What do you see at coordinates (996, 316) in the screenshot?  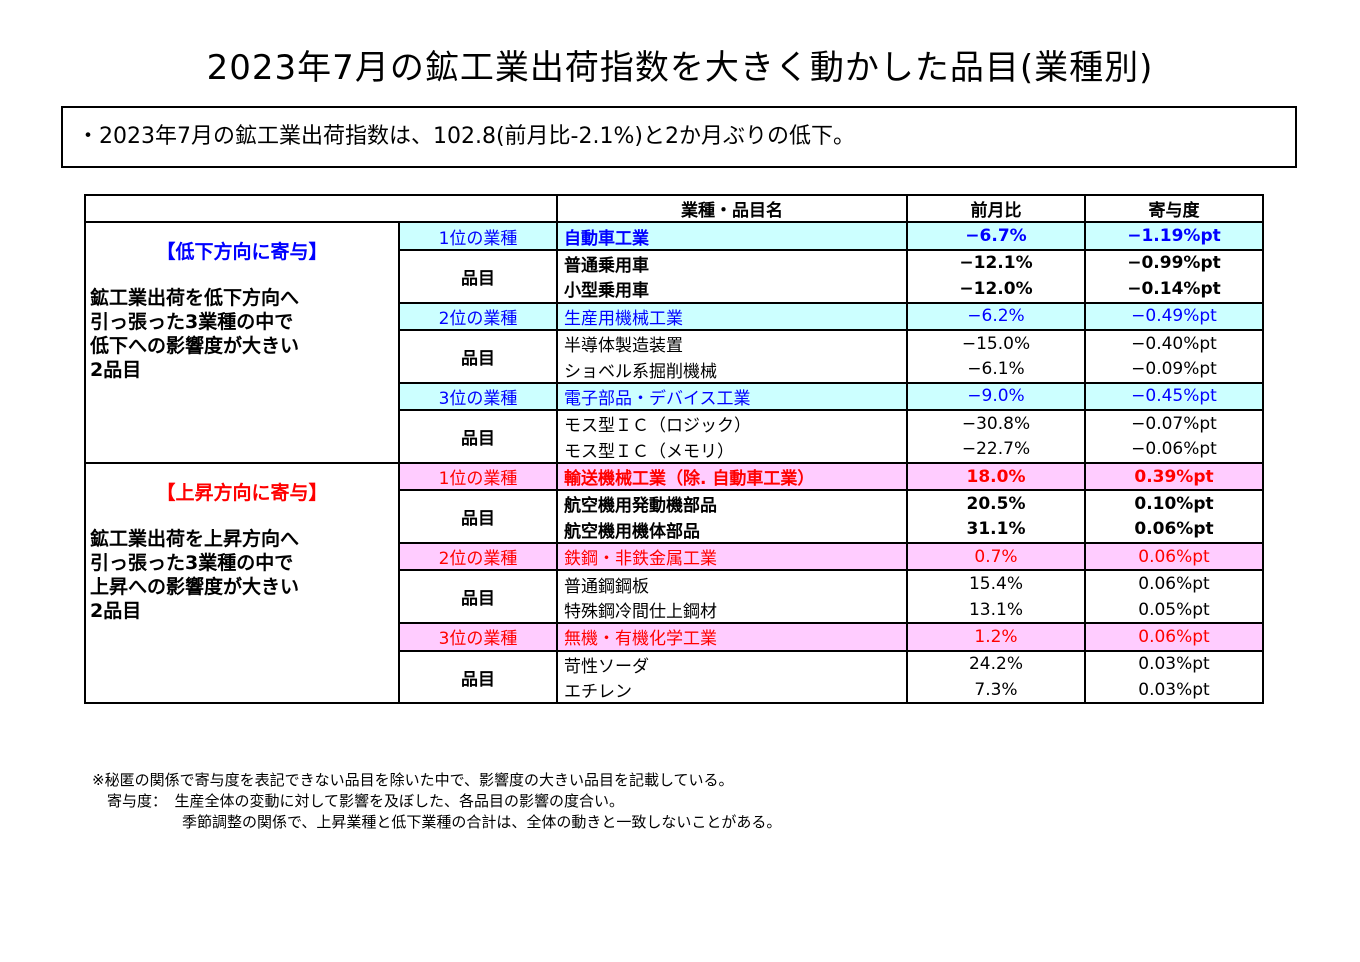 I see `industry-mom: −6.2%` at bounding box center [996, 316].